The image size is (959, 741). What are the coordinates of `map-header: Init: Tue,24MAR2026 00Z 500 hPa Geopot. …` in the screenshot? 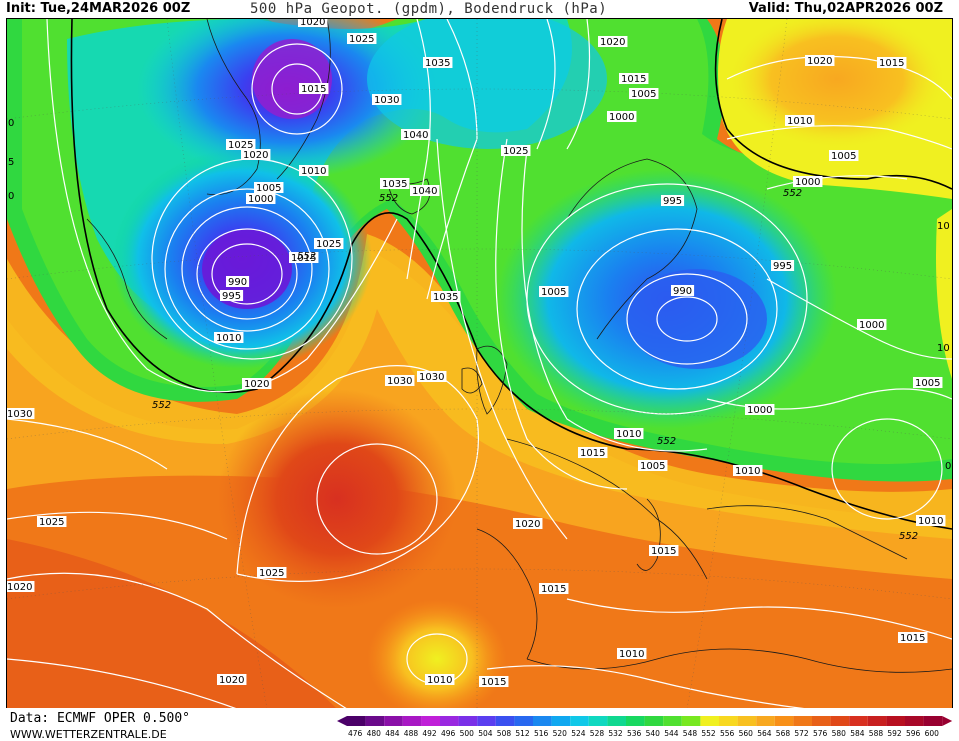 It's located at (479, 9).